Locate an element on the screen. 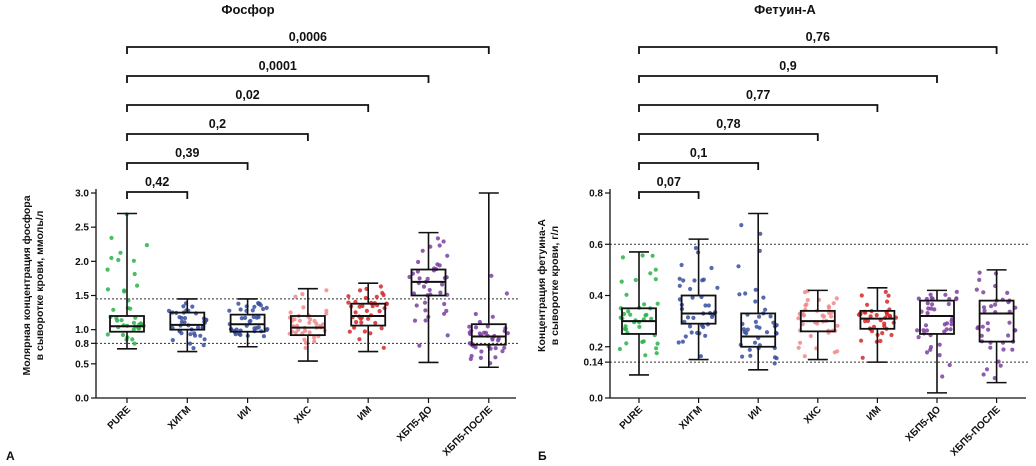 The height and width of the screenshot is (466, 1036). x-tick-label: ХБП5-ПОСЛЕ is located at coordinates (976, 431).